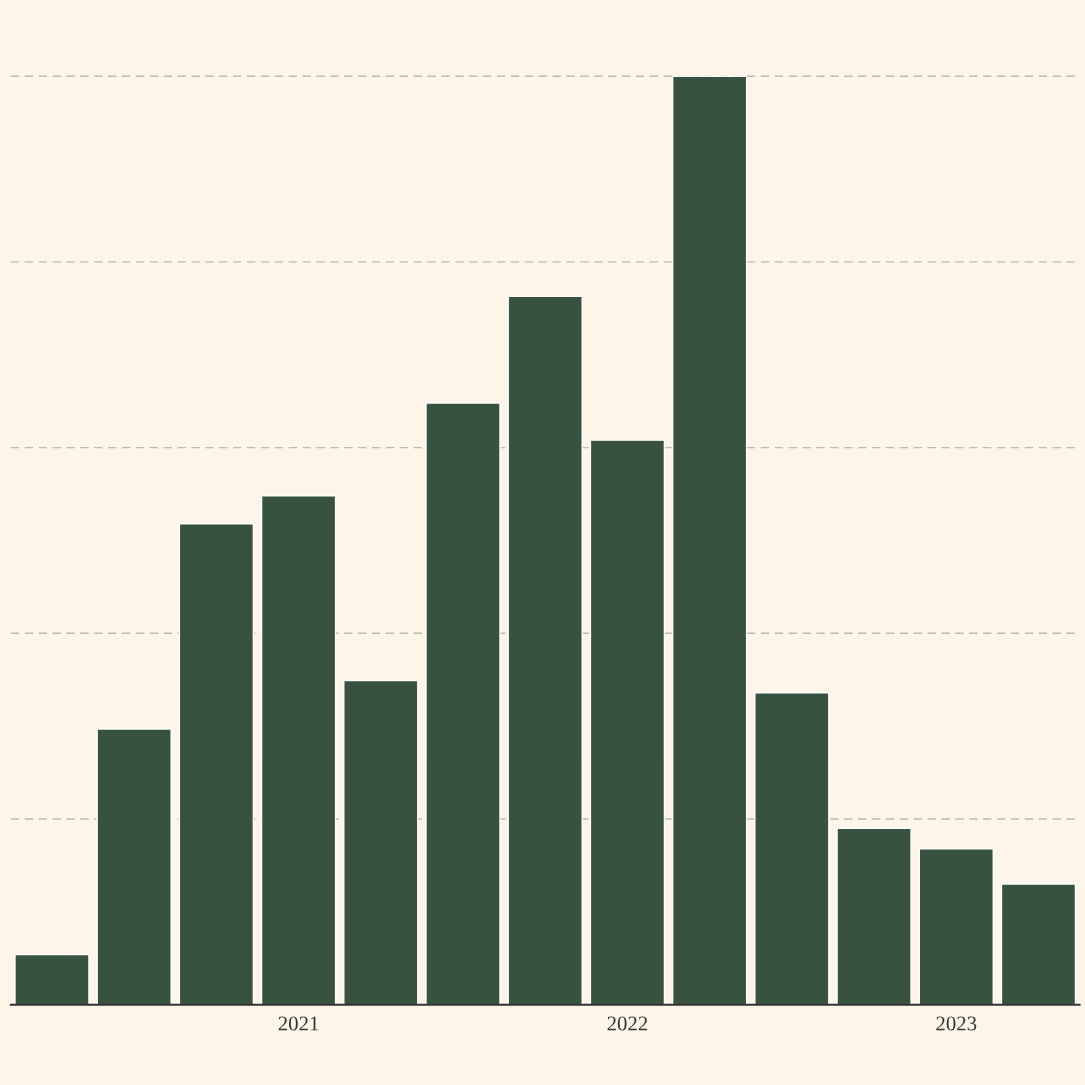 Image resolution: width=1085 pixels, height=1085 pixels. I want to click on x-tick-label: 2023, so click(956, 1023).